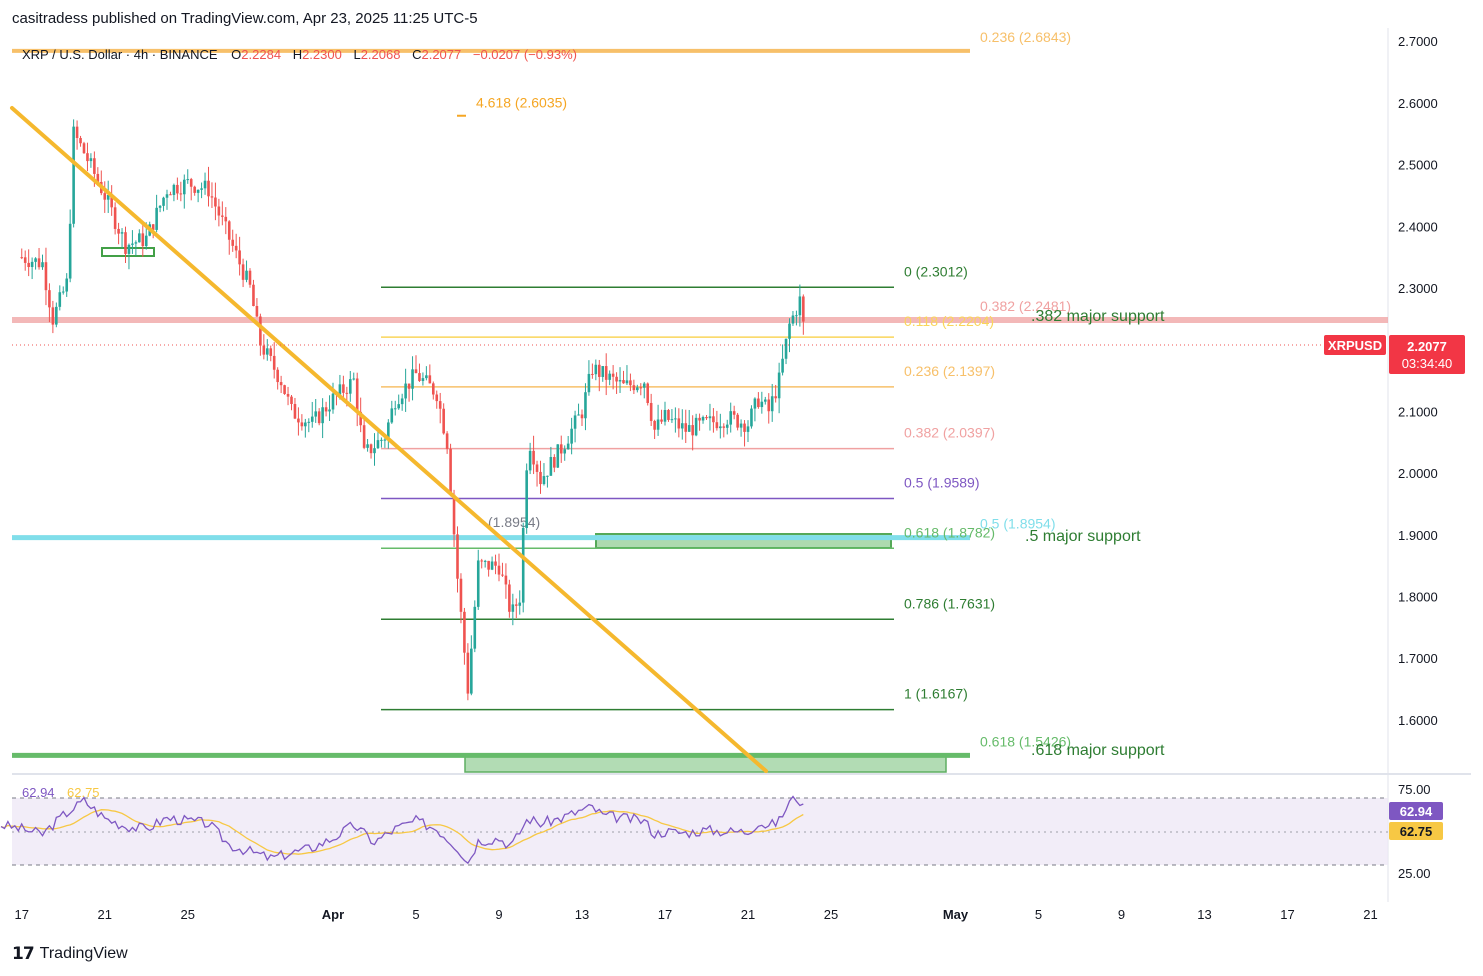  Describe the element at coordinates (705, 764) in the screenshot. I see `support-zone-low` at that location.